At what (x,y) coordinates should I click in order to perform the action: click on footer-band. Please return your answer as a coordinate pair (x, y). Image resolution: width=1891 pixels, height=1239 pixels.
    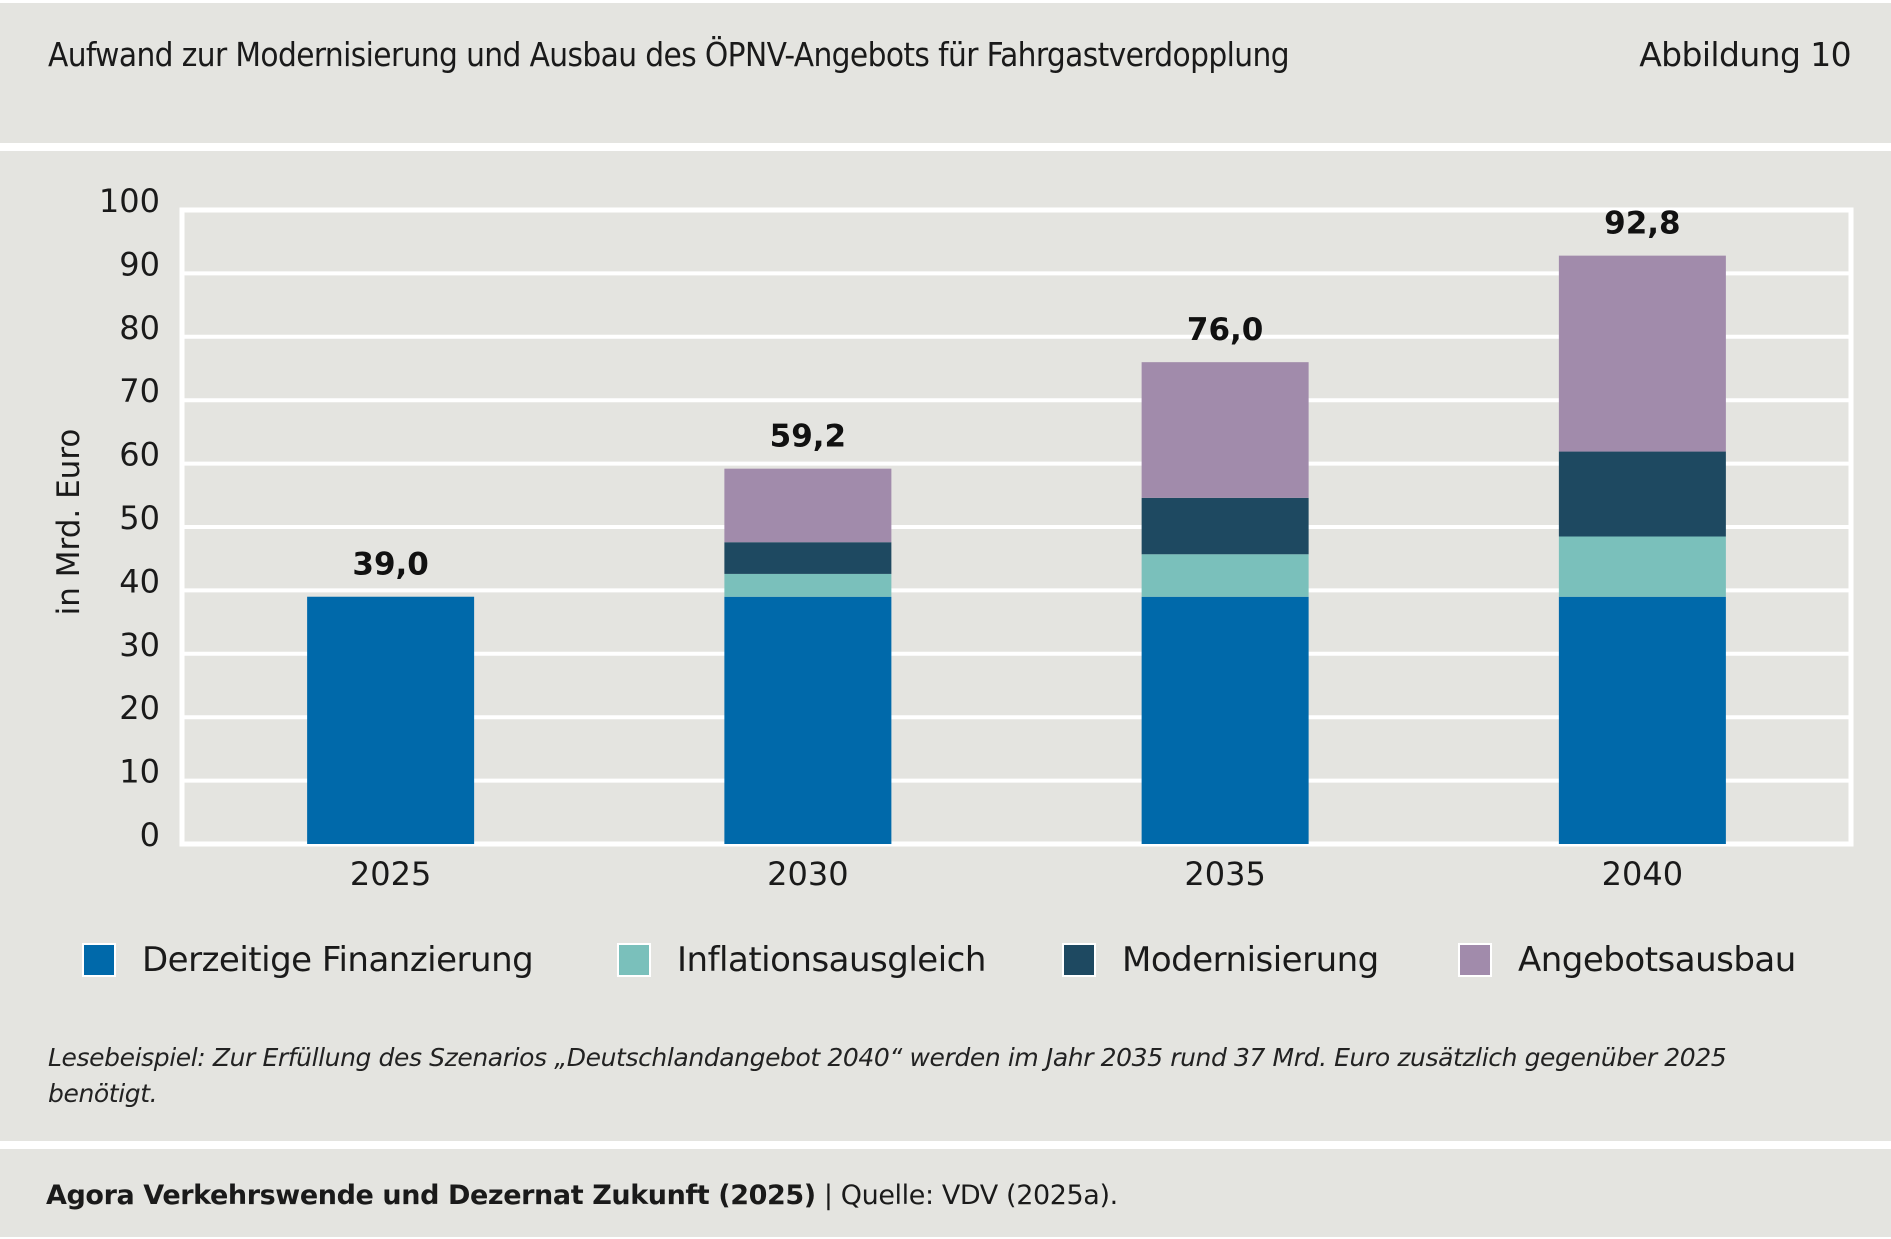
    Looking at the image, I should click on (945, 1193).